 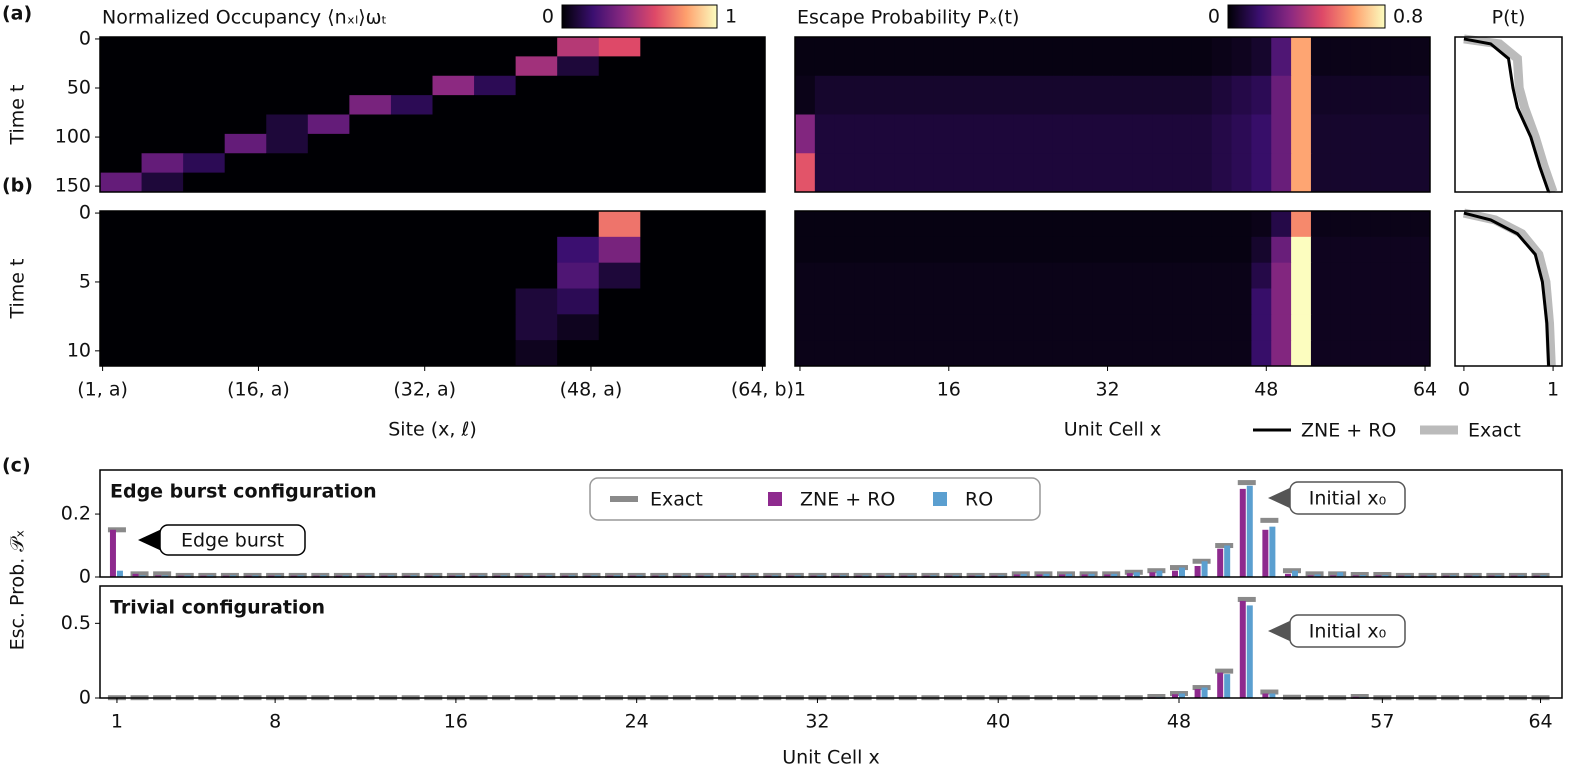 I want to click on y-tick-label: 0, so click(x=85, y=698).